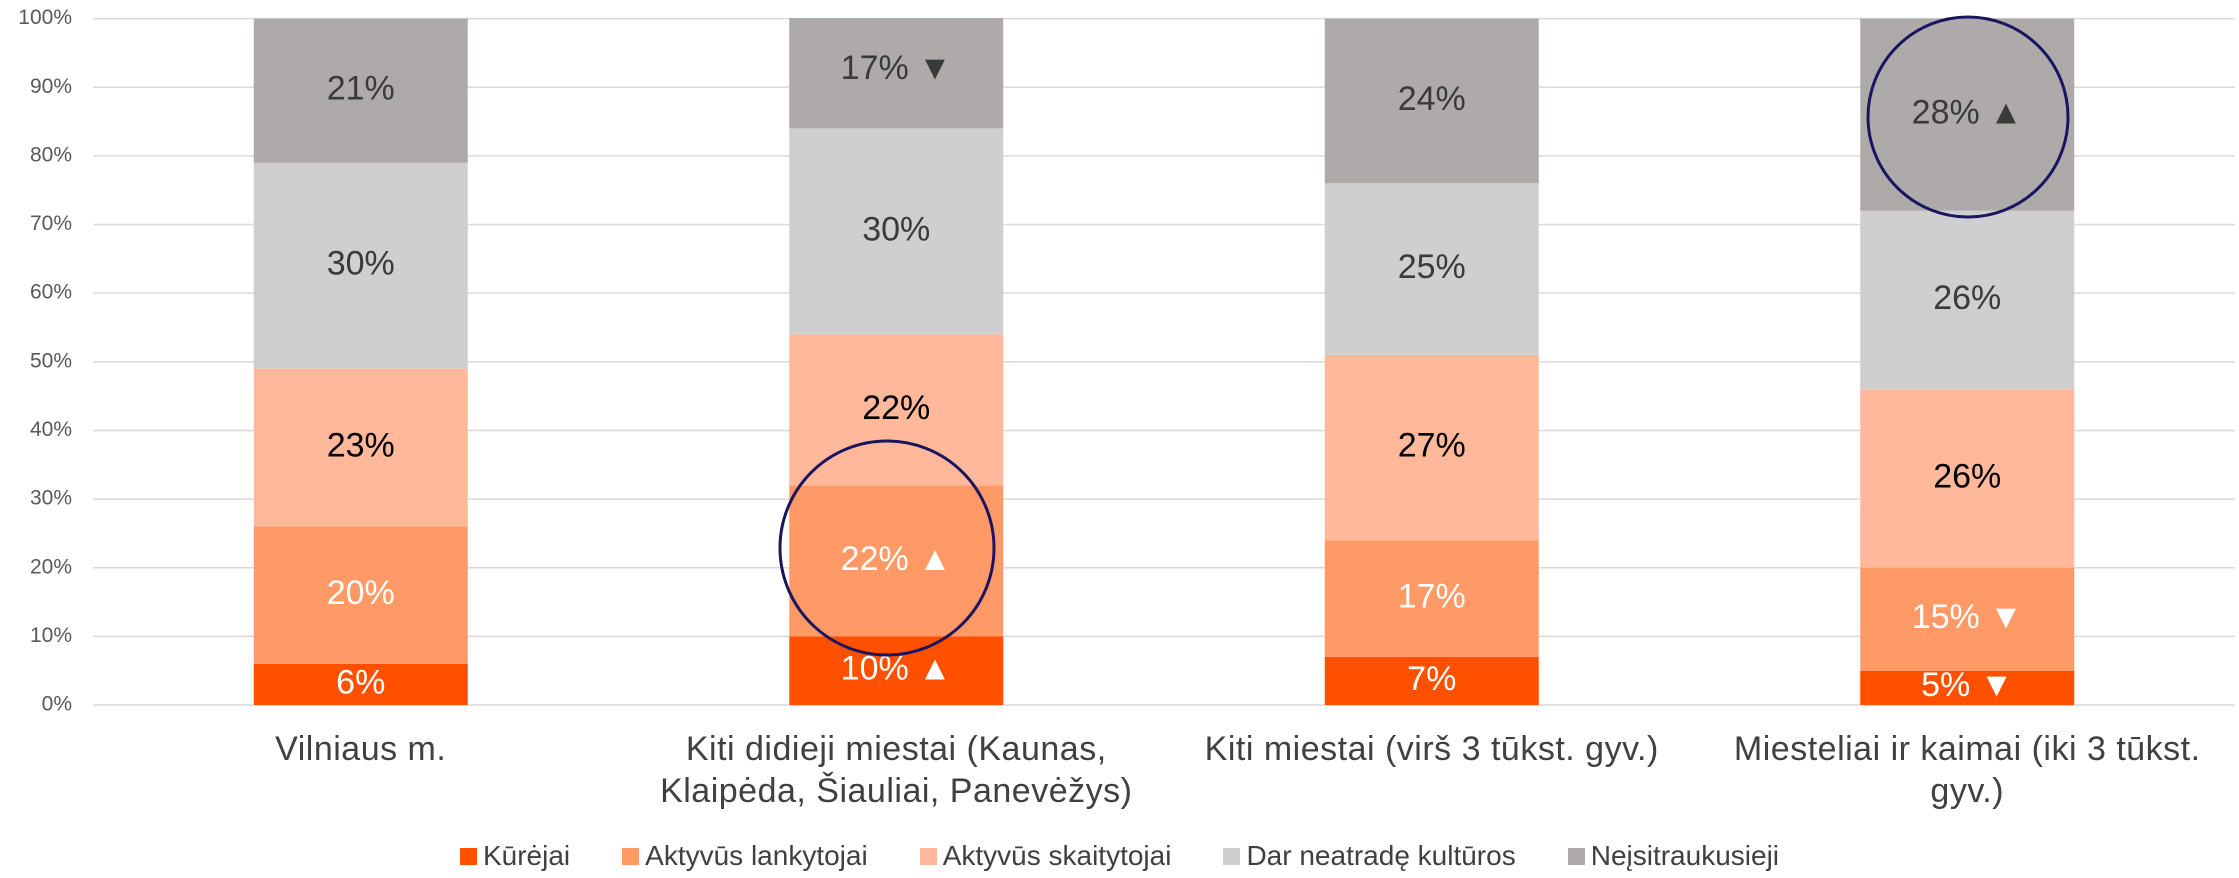 The image size is (2239, 878). Describe the element at coordinates (57, 704) in the screenshot. I see `y-tick-label: 0%` at that location.